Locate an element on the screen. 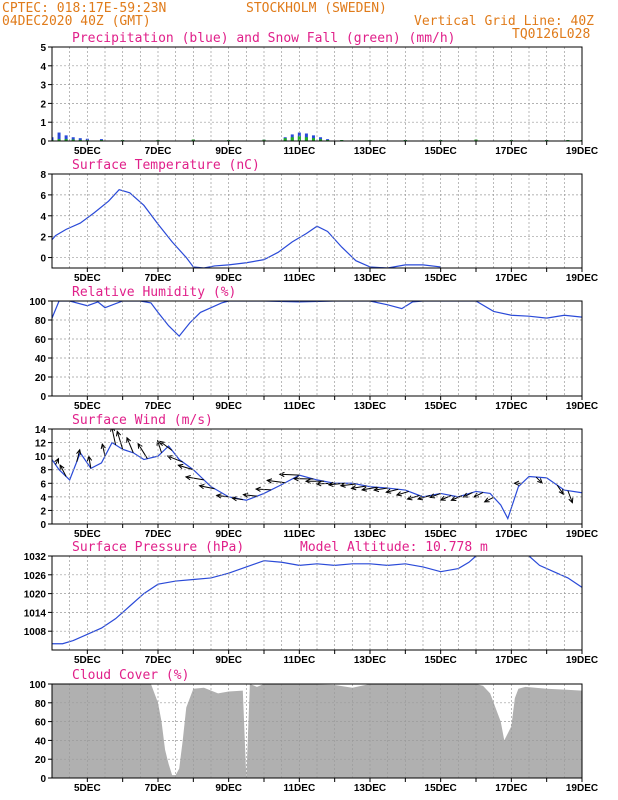 Image resolution: width=618 pixels, height=800 pixels. y-tick-label: 4 is located at coordinates (43, 217).